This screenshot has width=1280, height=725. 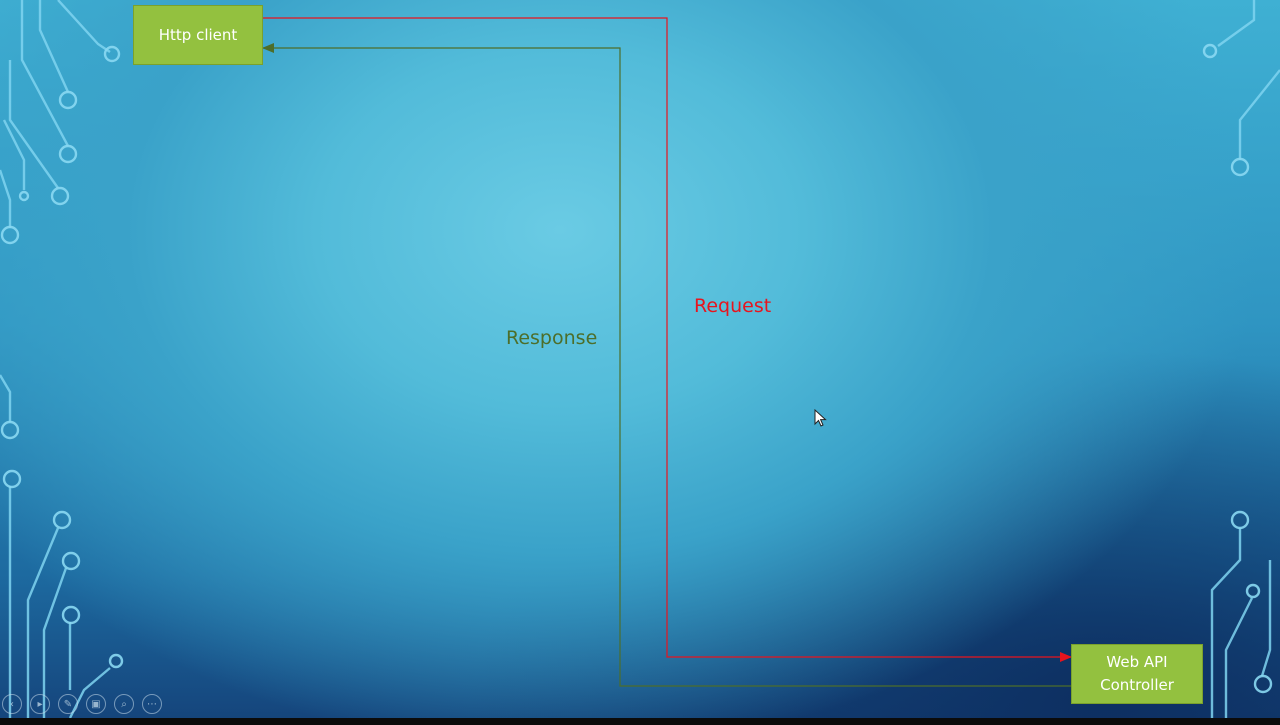 I want to click on next-slide-button: ▸, so click(x=40, y=704).